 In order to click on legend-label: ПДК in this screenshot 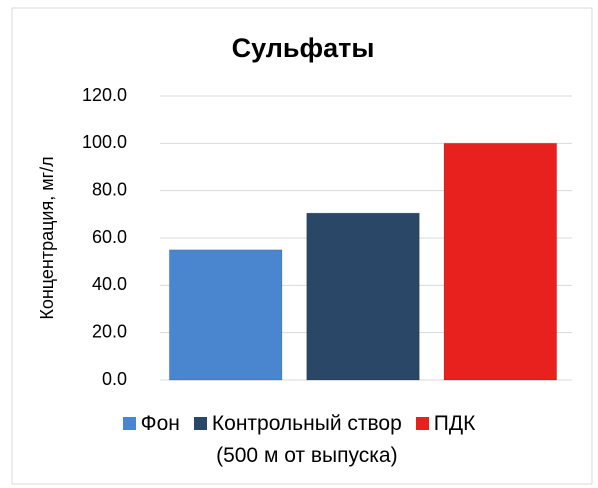, I will do `click(454, 423)`.